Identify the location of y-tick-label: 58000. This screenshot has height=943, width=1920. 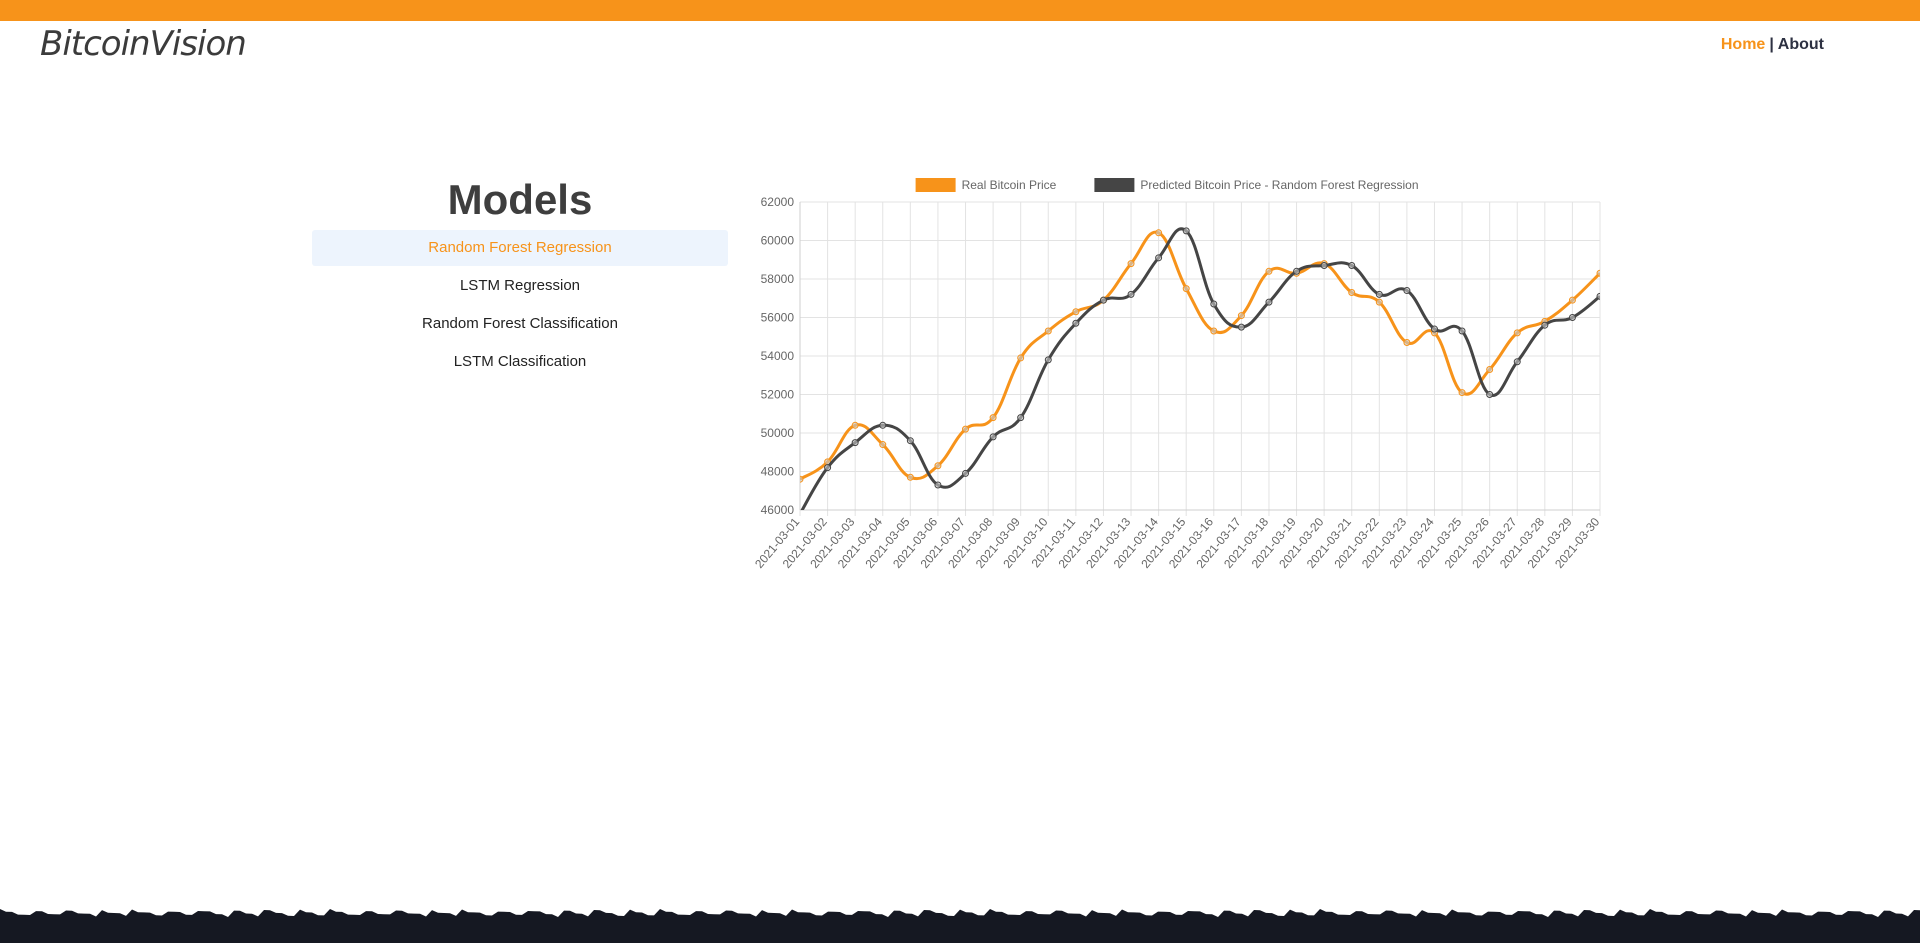
(778, 279).